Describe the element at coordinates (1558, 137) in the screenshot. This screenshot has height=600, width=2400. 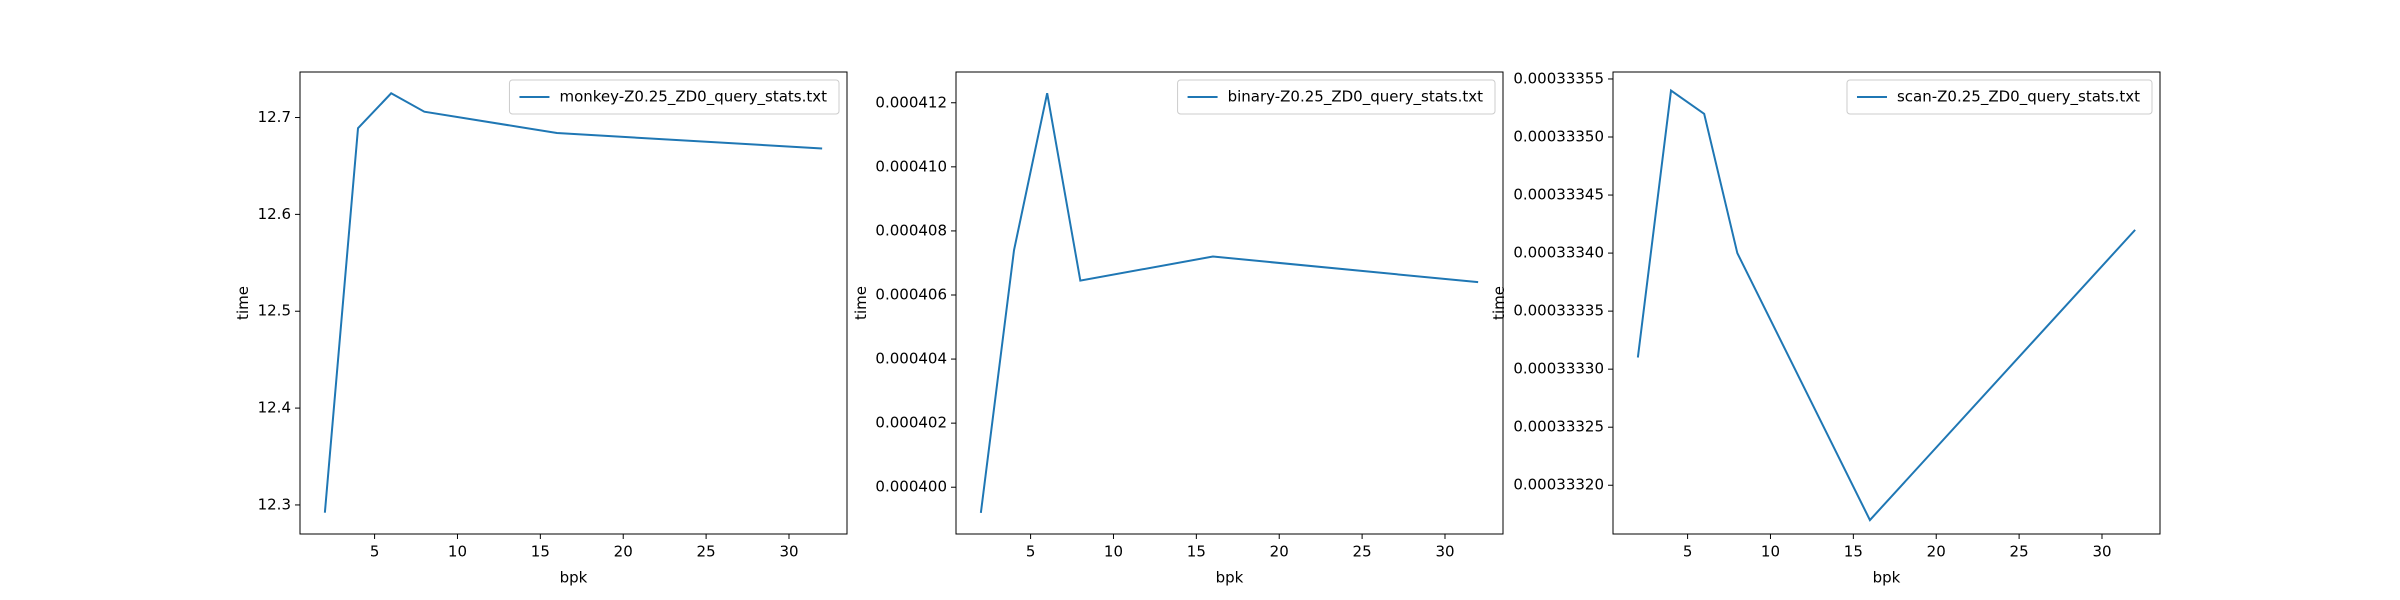
I see `y-tick-label: 0.00033350` at that location.